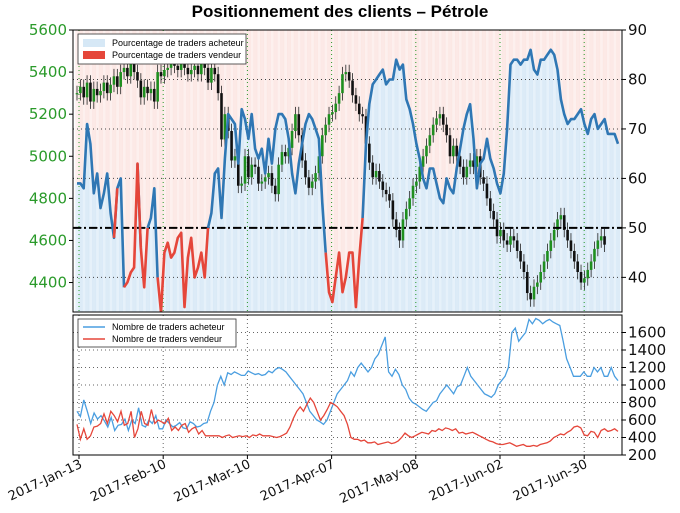 This screenshot has width=680, height=513. Describe the element at coordinates (642, 420) in the screenshot. I see `count-tick-label: 600` at that location.